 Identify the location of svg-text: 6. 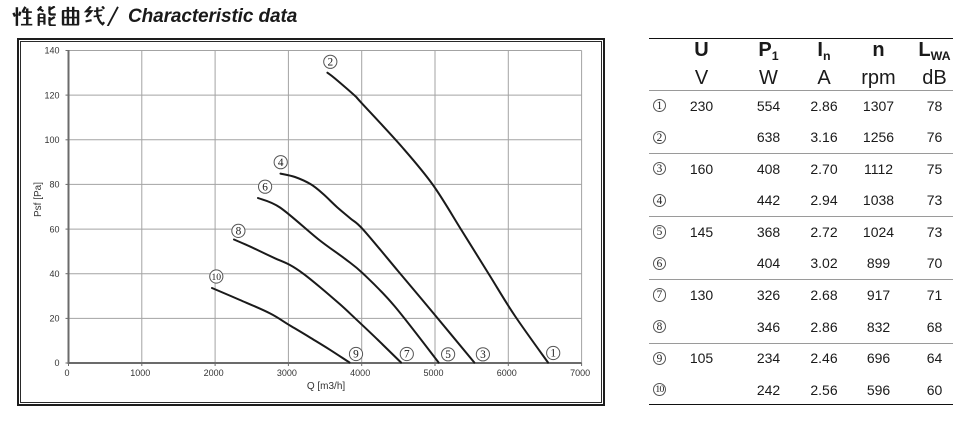
(265, 187).